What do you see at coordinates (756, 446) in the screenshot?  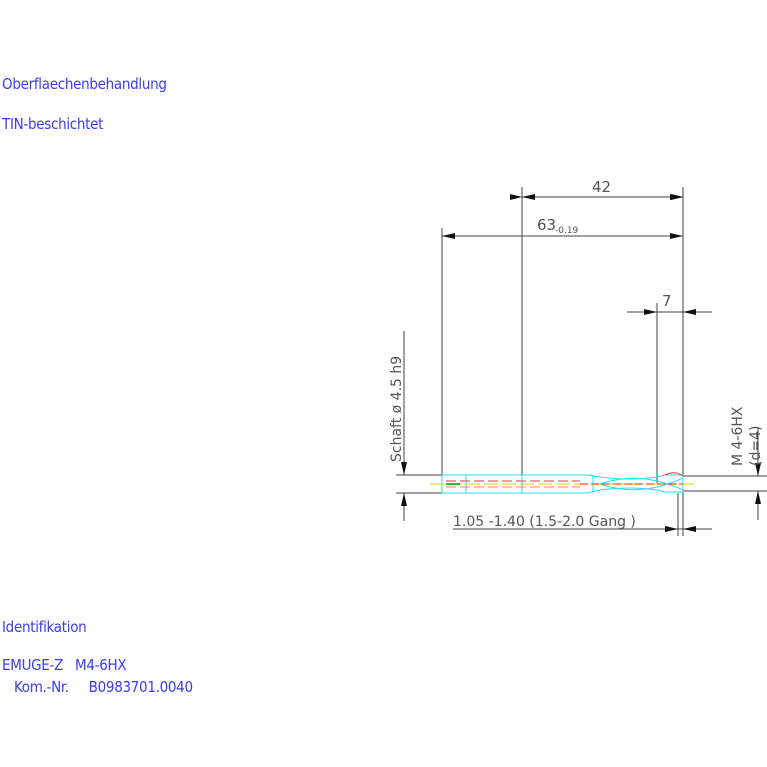 I see `thread-diameter-label: (d=4)` at bounding box center [756, 446].